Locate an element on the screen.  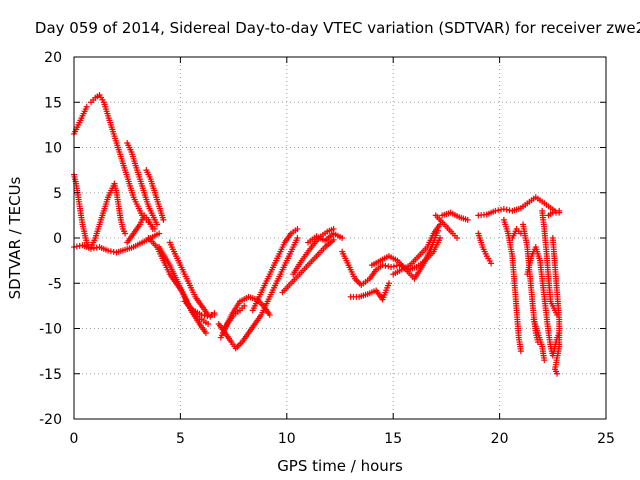
x-tick-label: 5 is located at coordinates (180, 439).